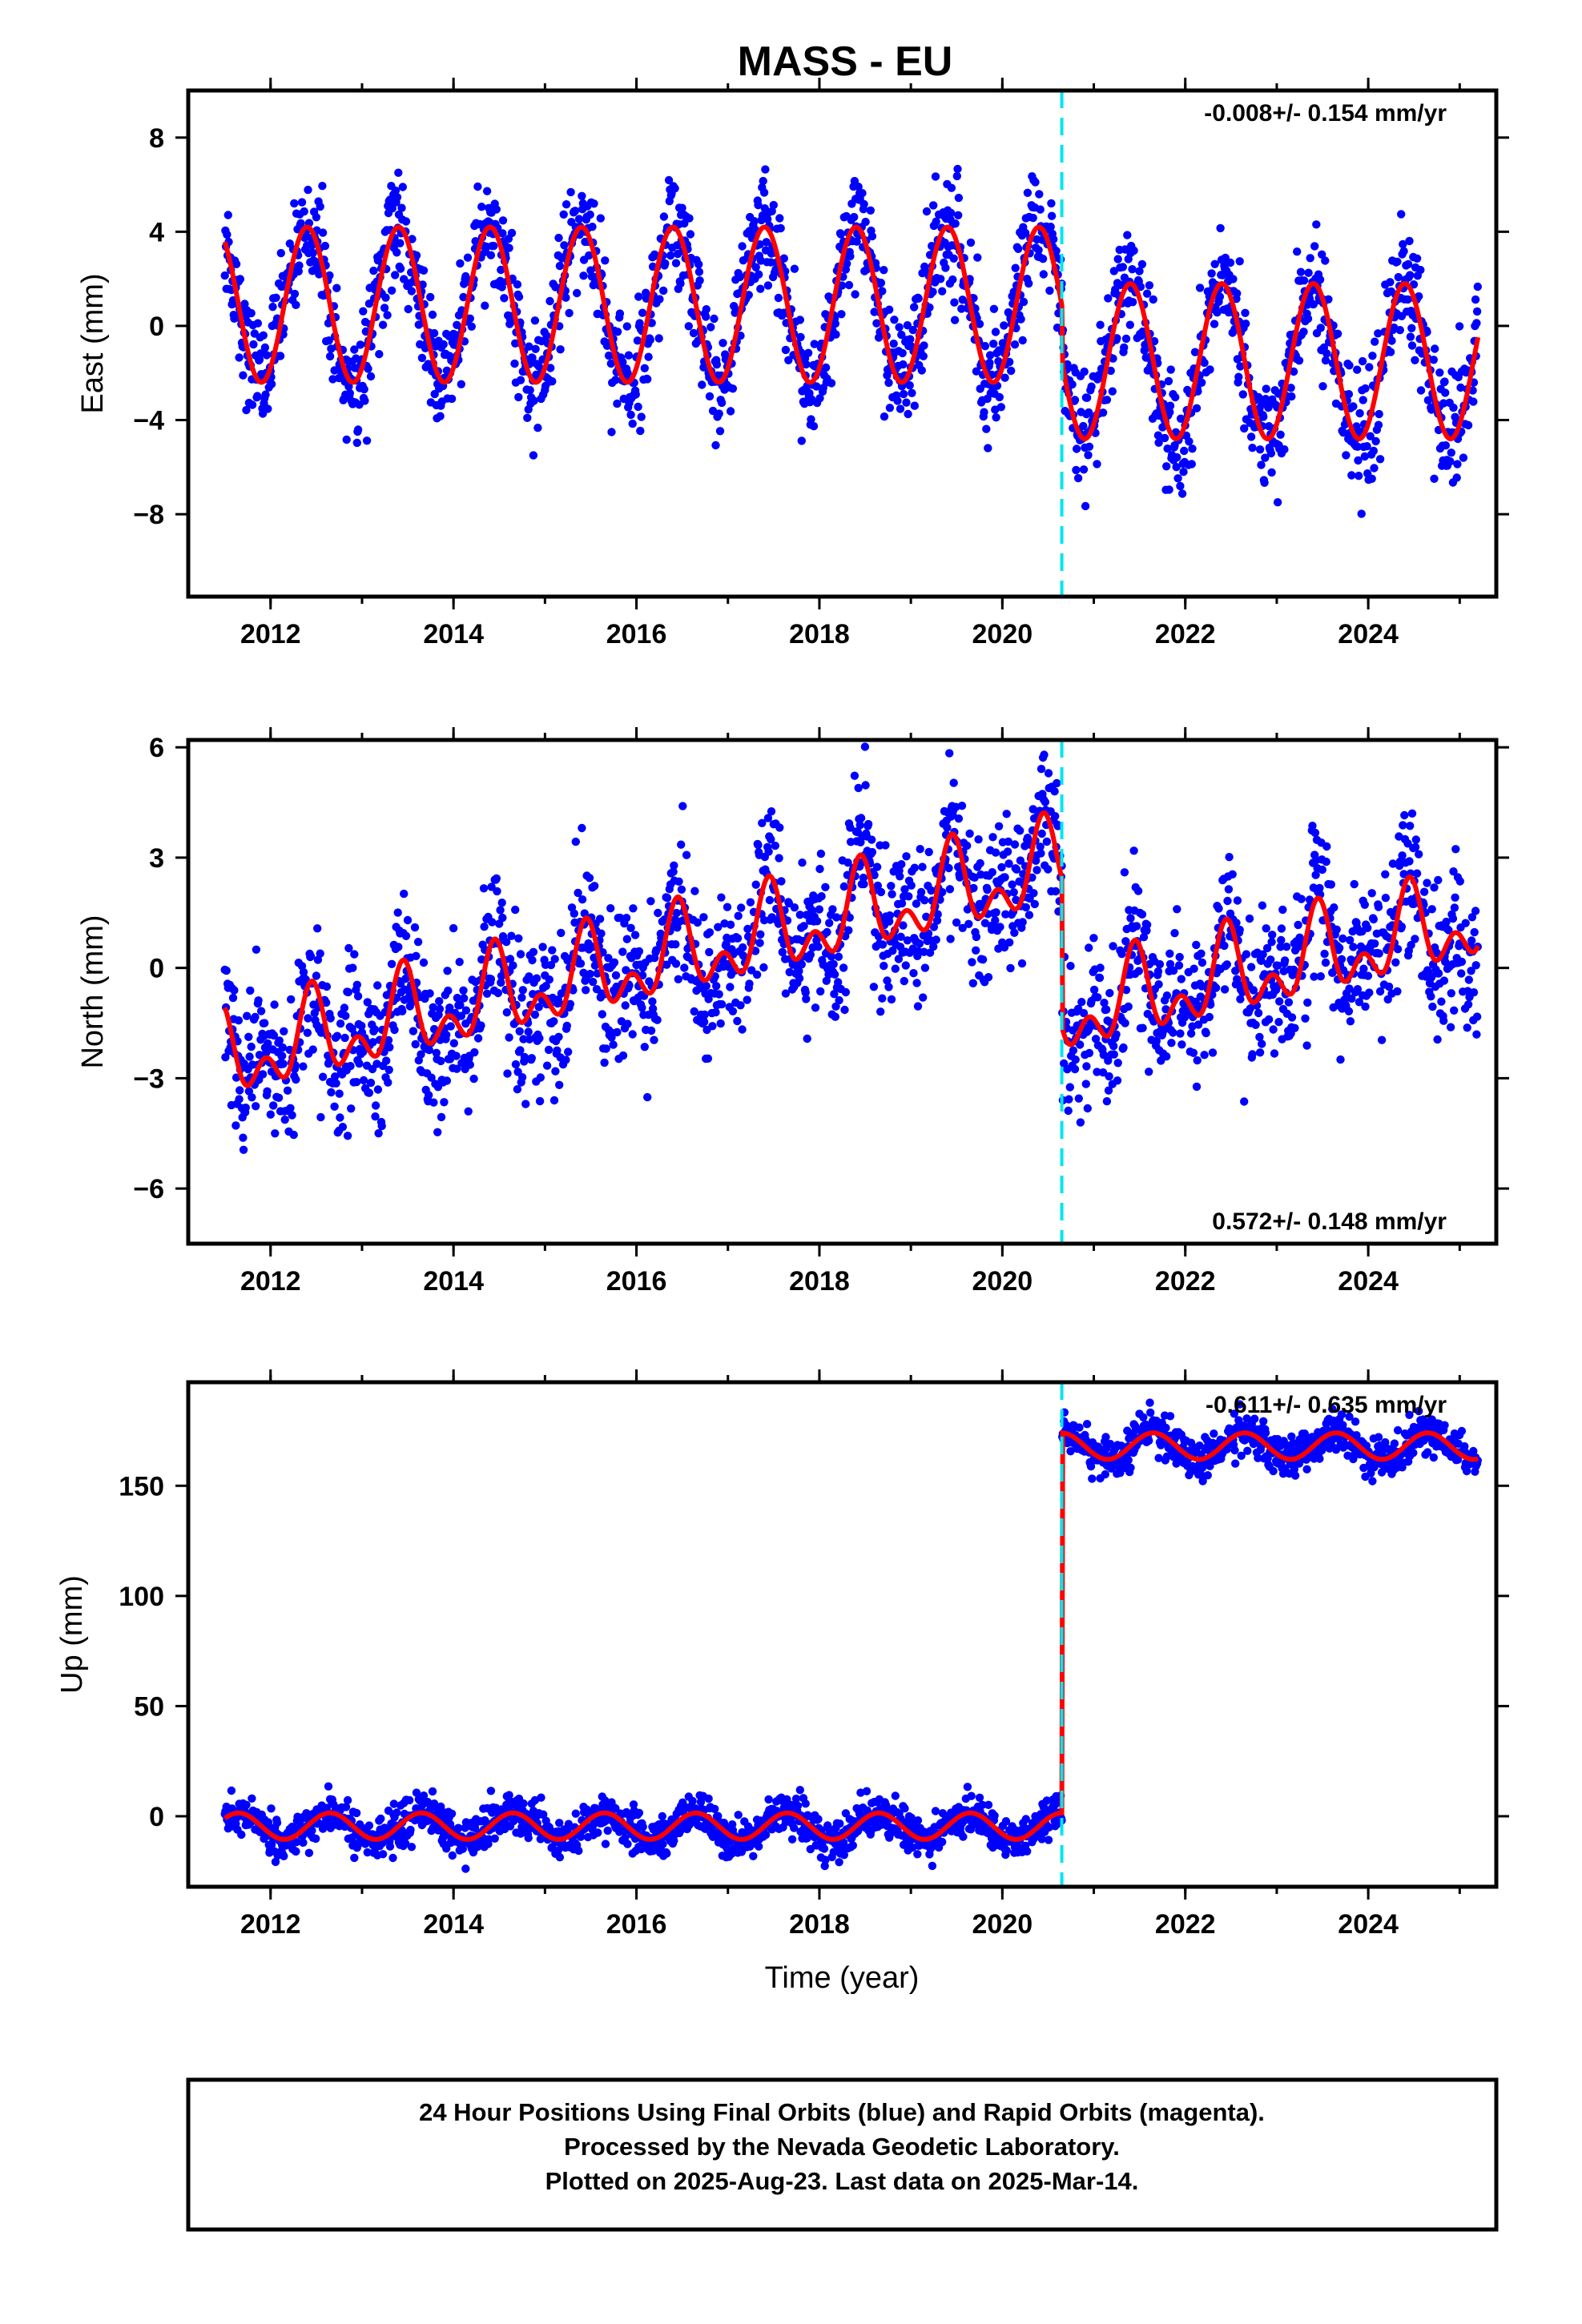 The image size is (1582, 2324). What do you see at coordinates (1325, 113) in the screenshot?
I see `east-rate-label: -0.008+/- 0.154 mm/yr` at bounding box center [1325, 113].